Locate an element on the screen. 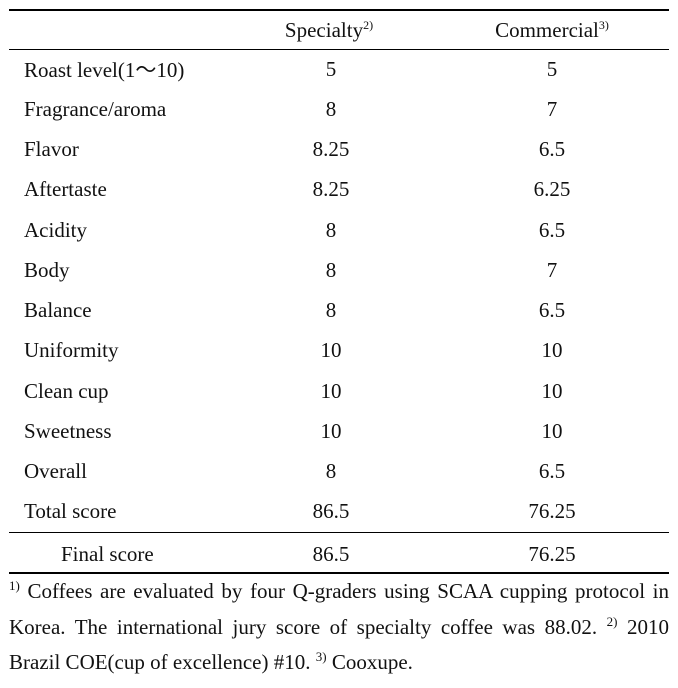 The image size is (678, 688). table-row: Uniformity 10 10 is located at coordinates (339, 351).